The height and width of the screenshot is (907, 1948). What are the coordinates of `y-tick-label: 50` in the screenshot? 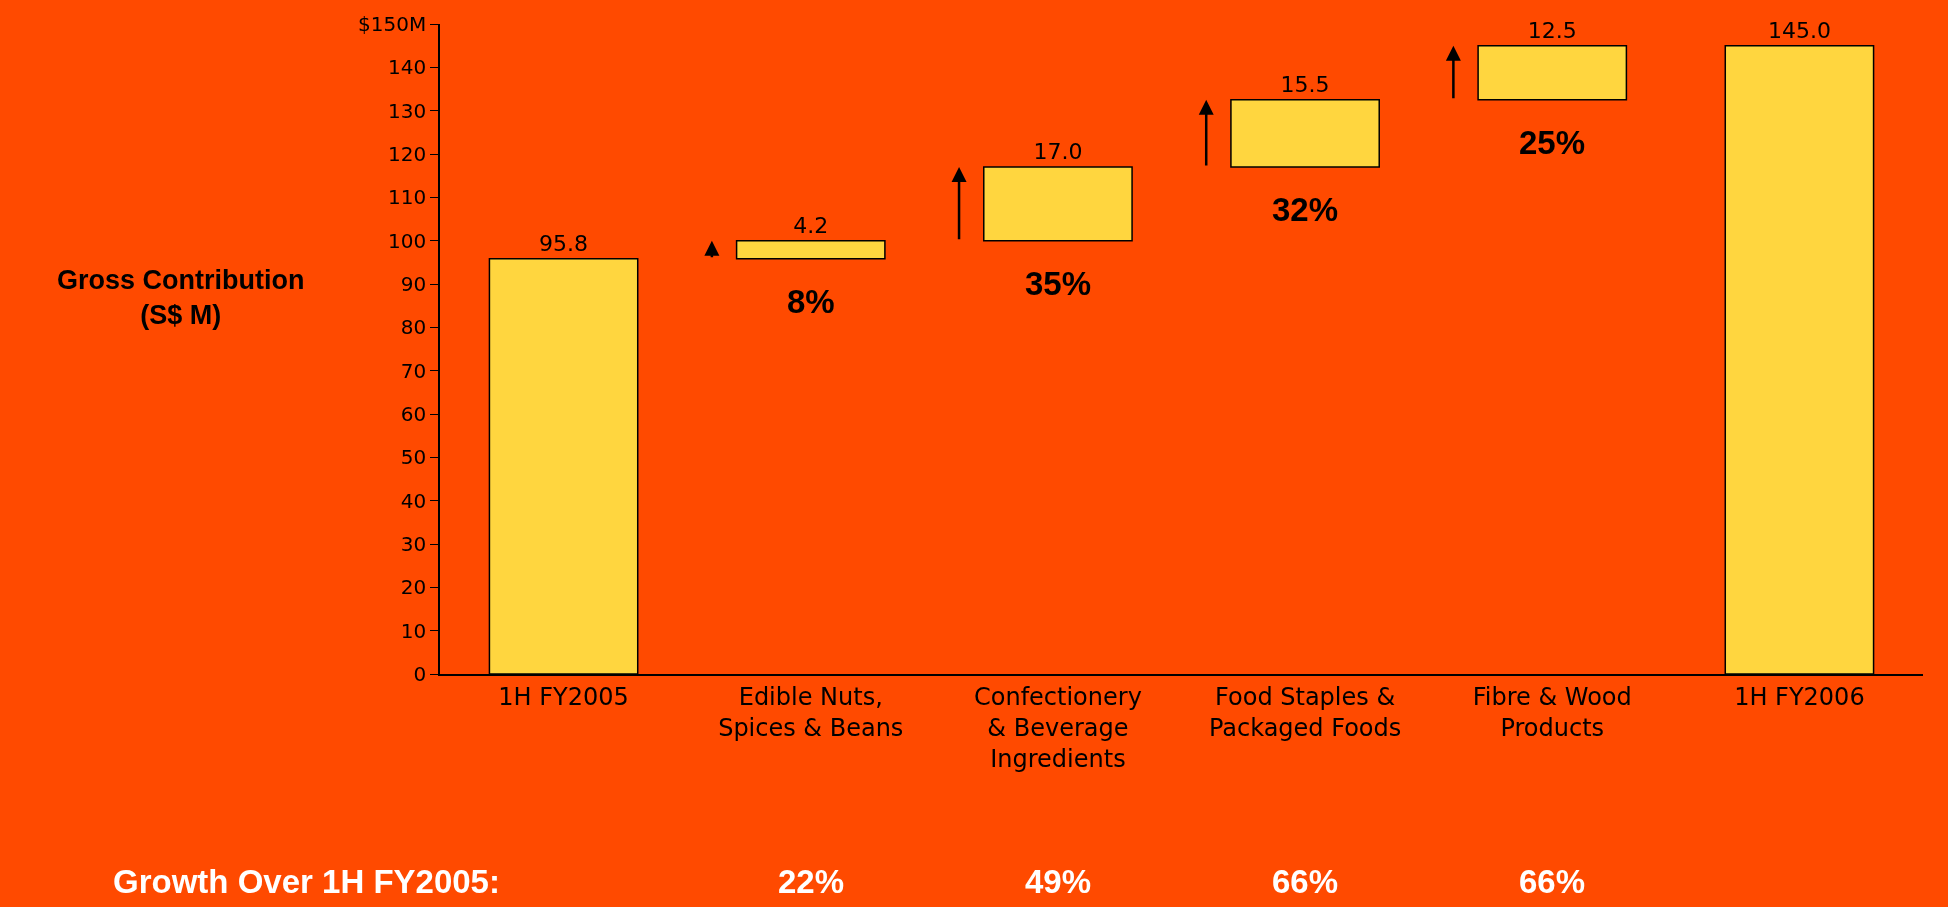 It's located at (413, 457).